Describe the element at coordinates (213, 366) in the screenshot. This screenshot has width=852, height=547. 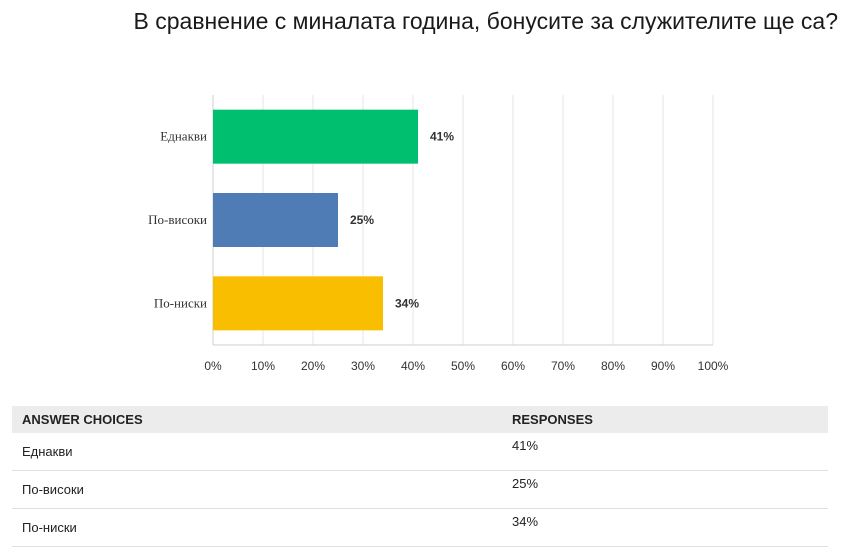
I see `x-tick-label: 0%` at that location.